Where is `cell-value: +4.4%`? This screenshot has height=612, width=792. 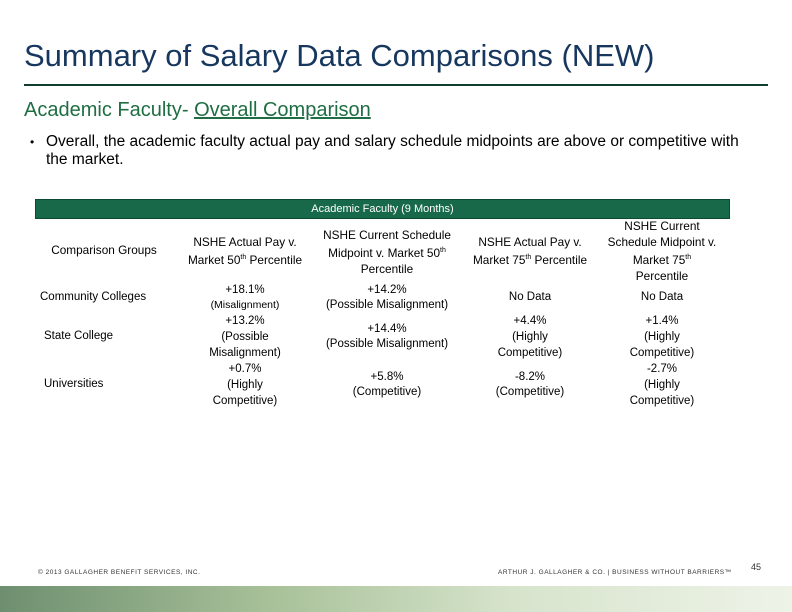 cell-value: +4.4% is located at coordinates (530, 321).